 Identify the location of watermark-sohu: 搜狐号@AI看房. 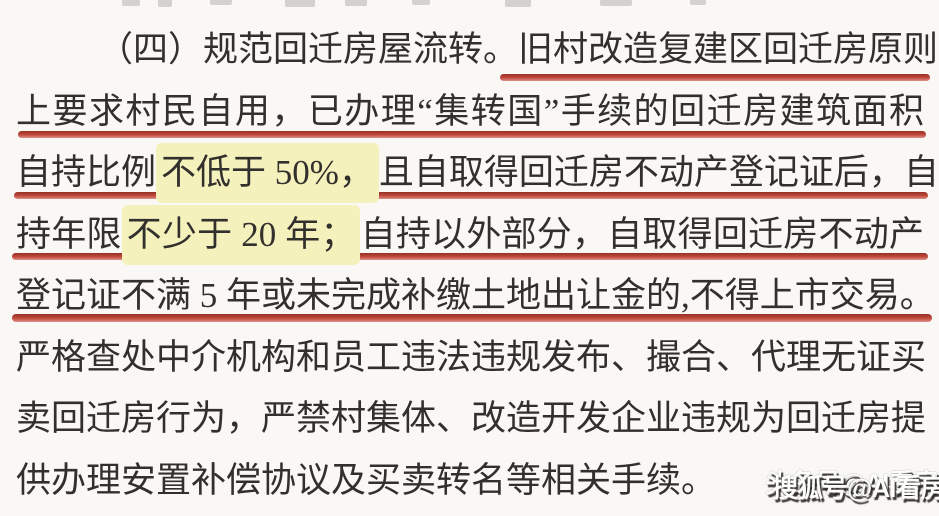
(855, 488).